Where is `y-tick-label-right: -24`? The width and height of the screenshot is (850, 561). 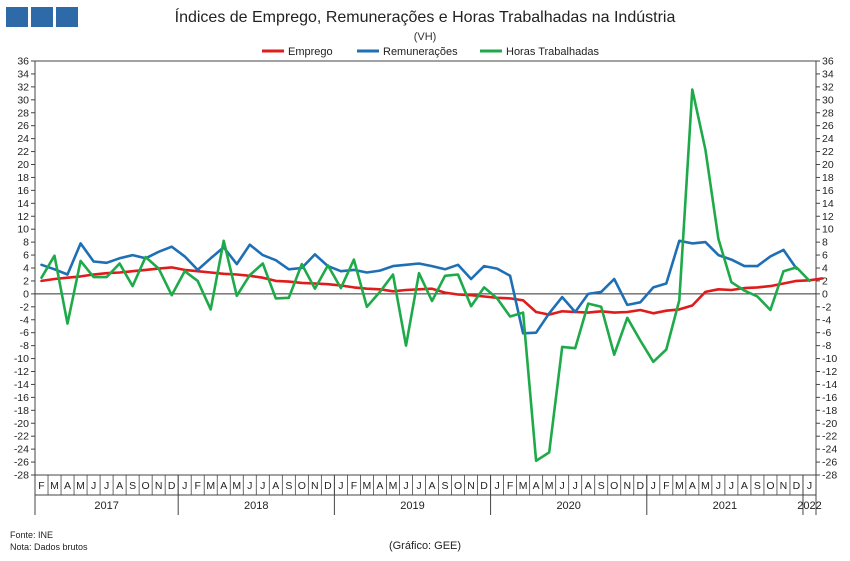 y-tick-label-right: -24 is located at coordinates (829, 450).